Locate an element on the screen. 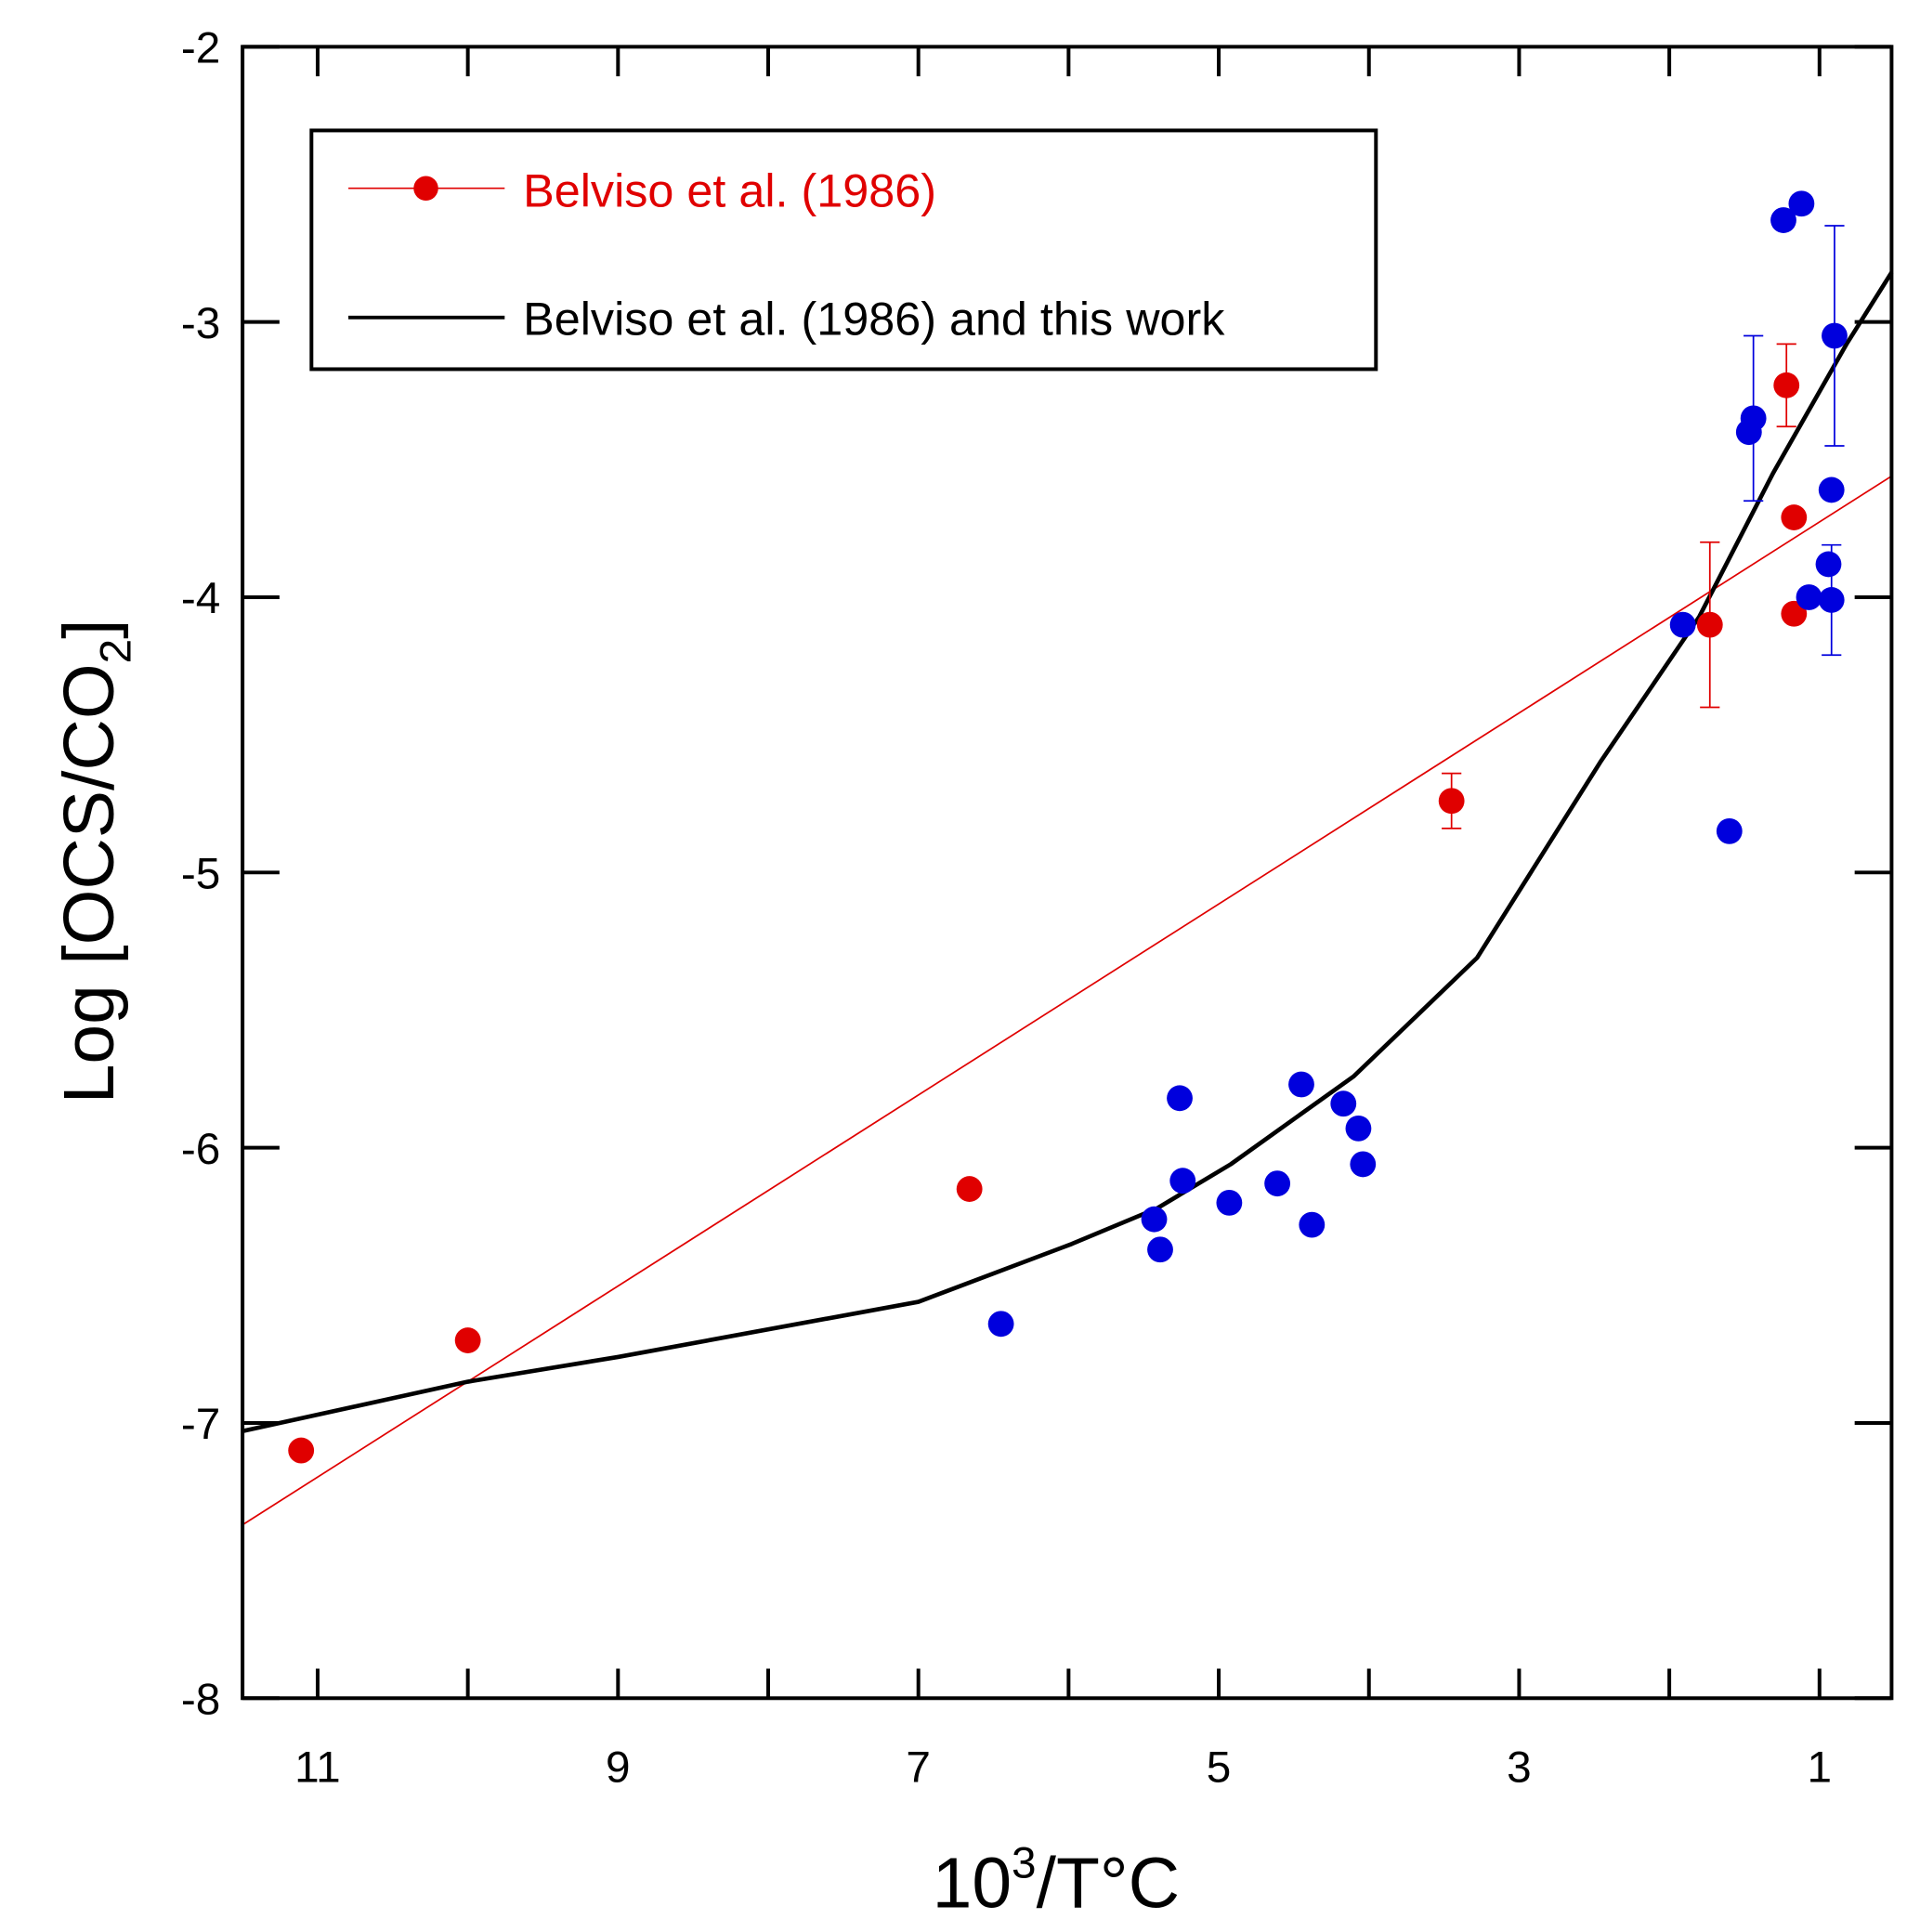 Image resolution: width=1920 pixels, height=1932 pixels. y-tick-label: -5 is located at coordinates (201, 874).